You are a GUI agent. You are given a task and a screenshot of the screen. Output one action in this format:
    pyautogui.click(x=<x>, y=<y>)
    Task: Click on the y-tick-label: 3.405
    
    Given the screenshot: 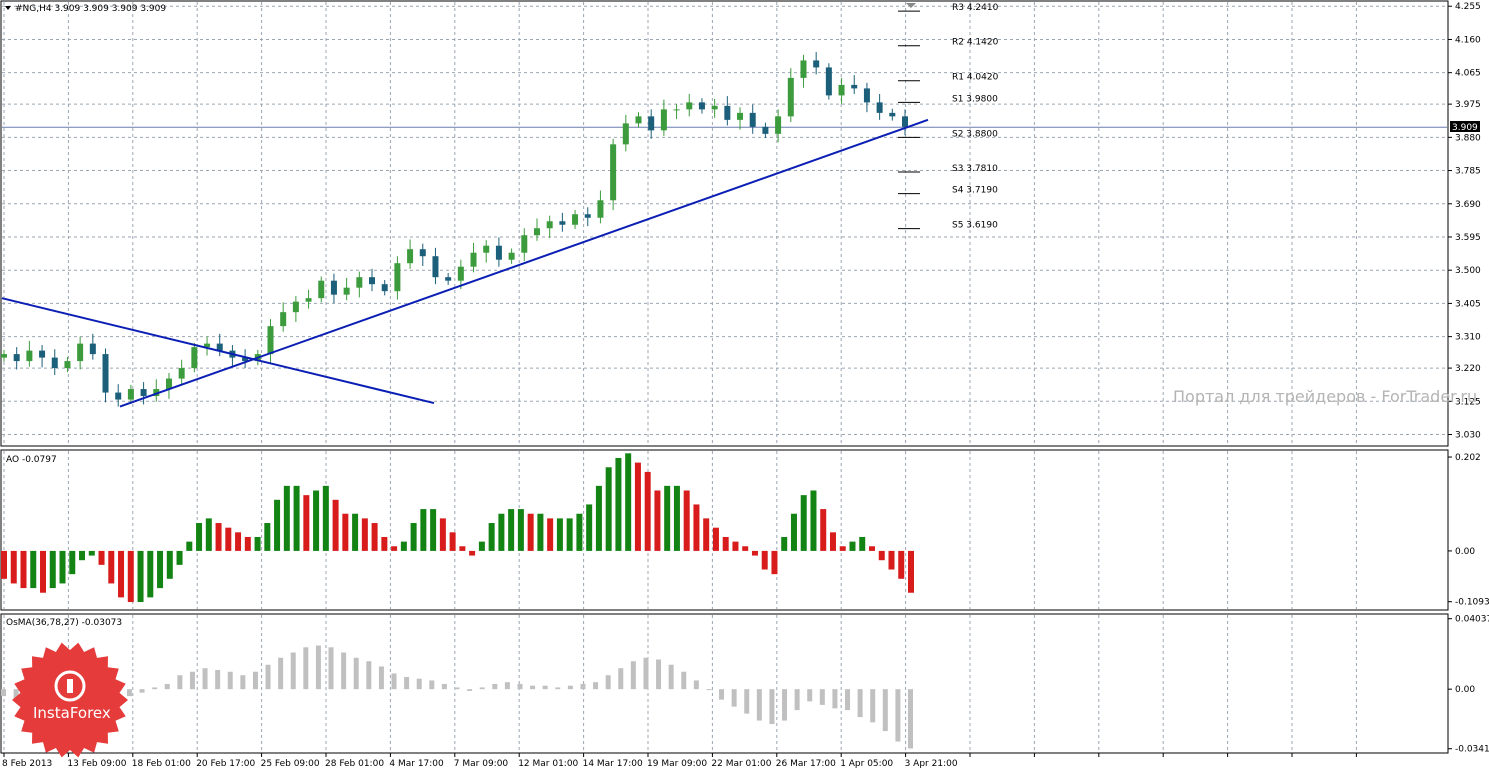 What is the action you would take?
    pyautogui.click(x=1468, y=304)
    